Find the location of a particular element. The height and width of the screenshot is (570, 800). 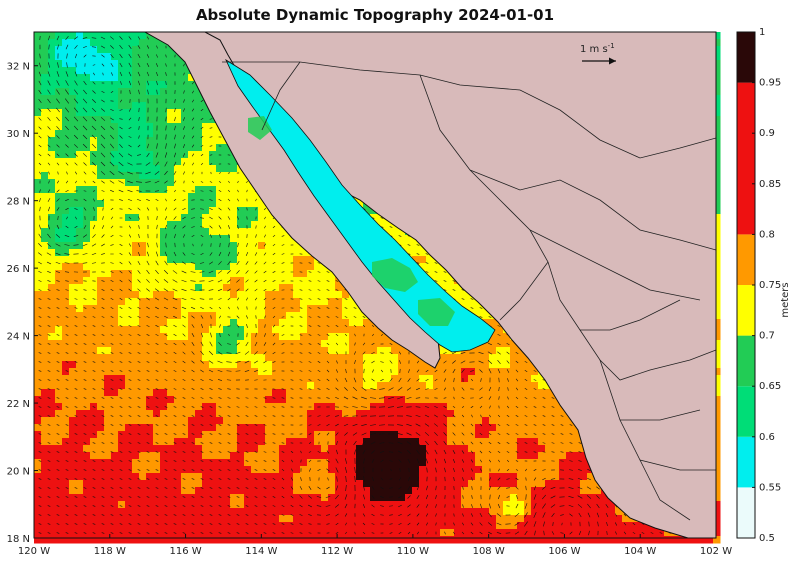

lat-tick-label: 28 N is located at coordinates (18, 202).